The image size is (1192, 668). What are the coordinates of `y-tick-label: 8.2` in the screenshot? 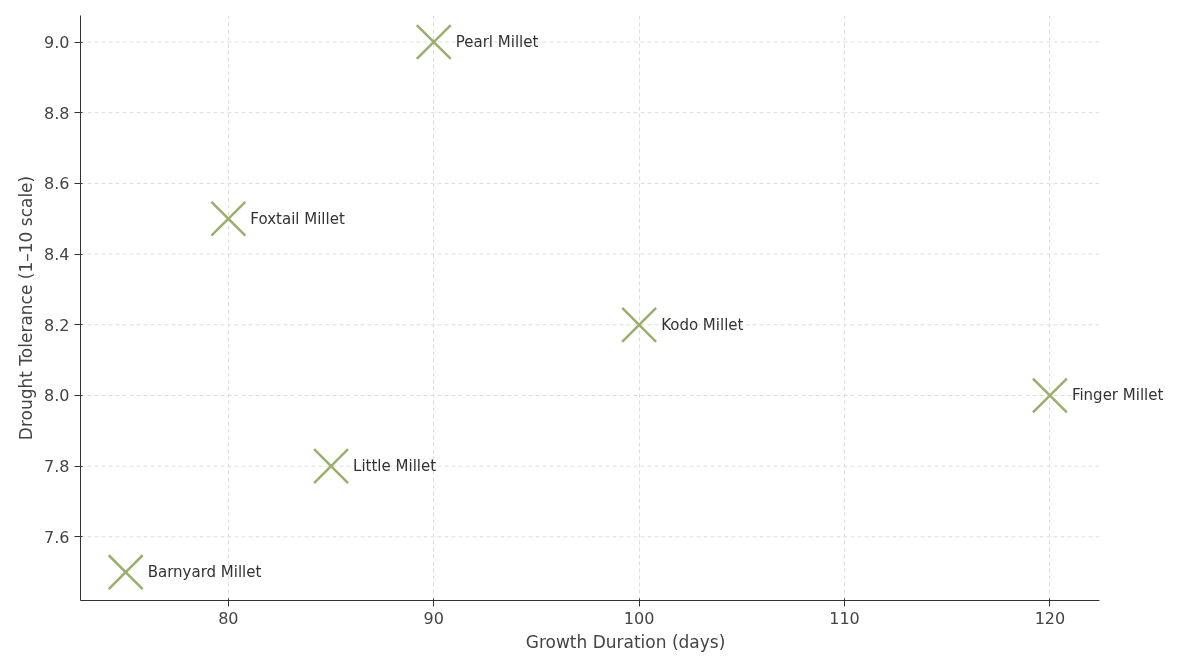 It's located at (57, 325).